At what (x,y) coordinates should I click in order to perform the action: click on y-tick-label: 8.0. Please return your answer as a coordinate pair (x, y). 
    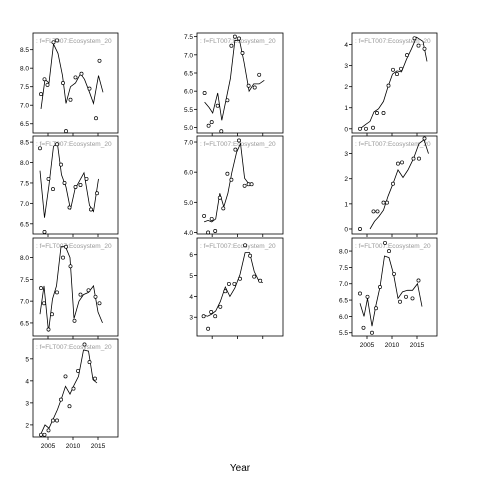
    Looking at the image, I should click on (24, 258).